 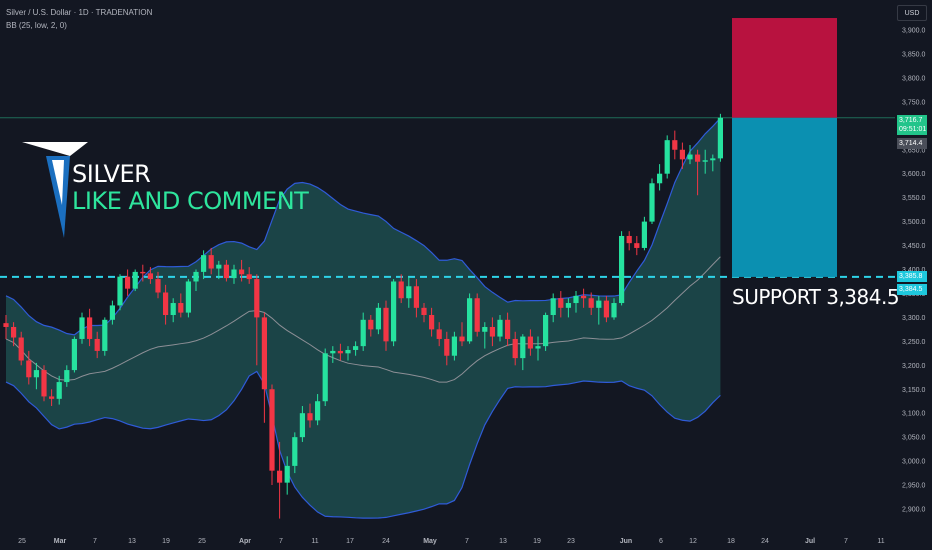 What do you see at coordinates (784, 147) in the screenshot?
I see `position-tool` at bounding box center [784, 147].